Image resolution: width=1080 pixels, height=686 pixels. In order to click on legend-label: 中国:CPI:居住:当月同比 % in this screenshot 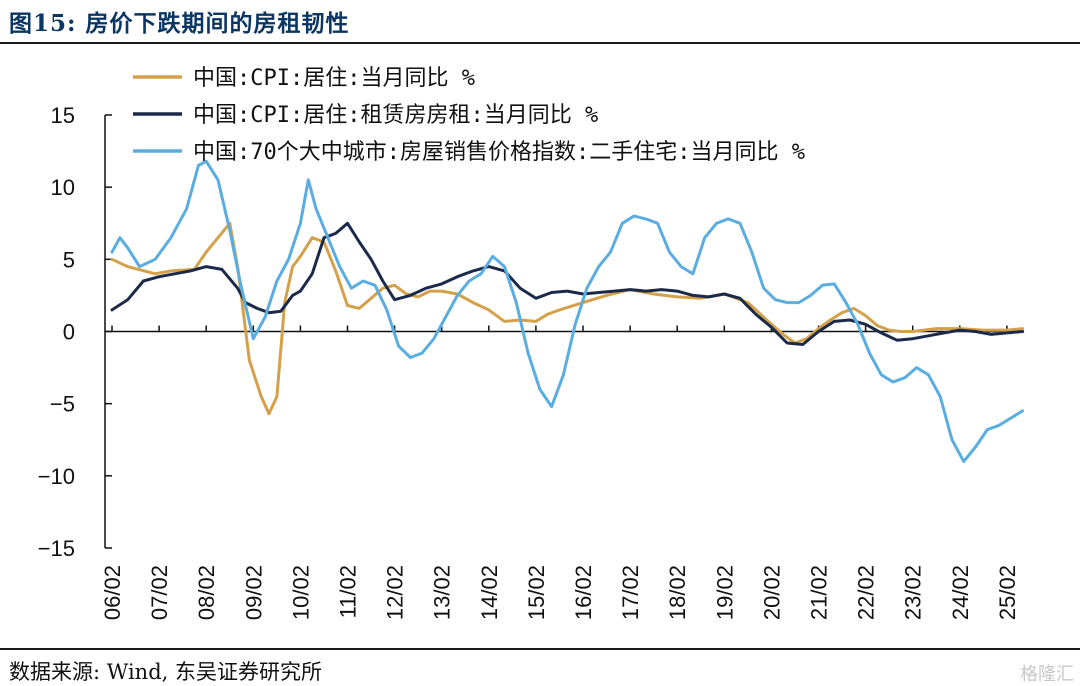, I will do `click(334, 78)`.